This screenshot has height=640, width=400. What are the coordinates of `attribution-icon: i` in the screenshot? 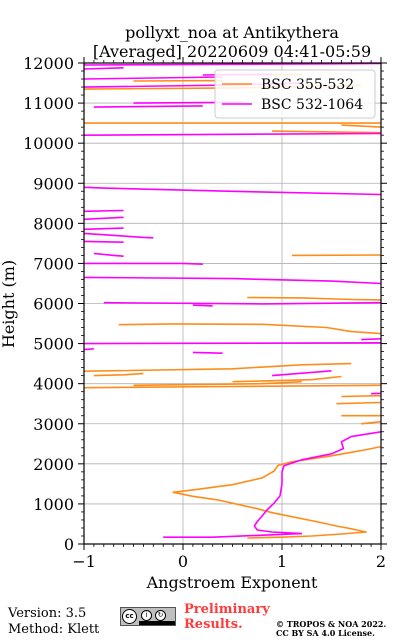 It's located at (146, 615).